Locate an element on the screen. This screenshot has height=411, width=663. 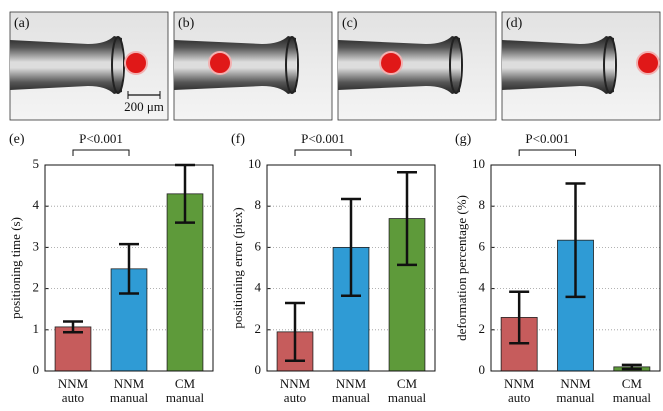
y-axis-label: positioning time (s) is located at coordinates (15, 268).